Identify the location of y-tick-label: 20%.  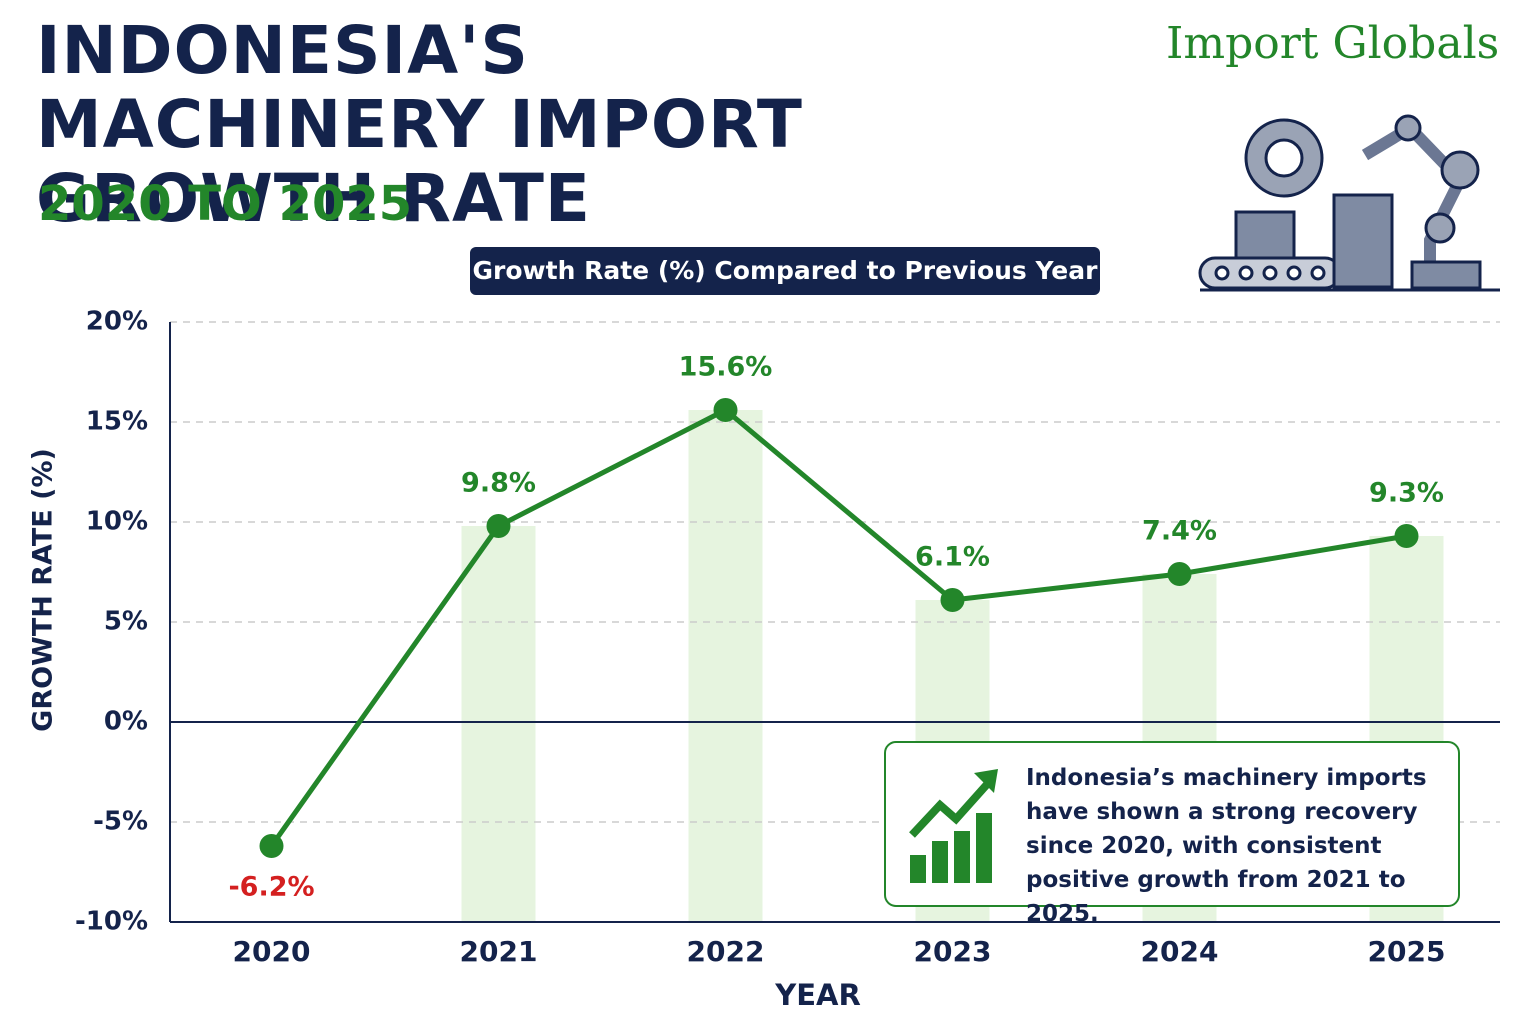
(117, 322).